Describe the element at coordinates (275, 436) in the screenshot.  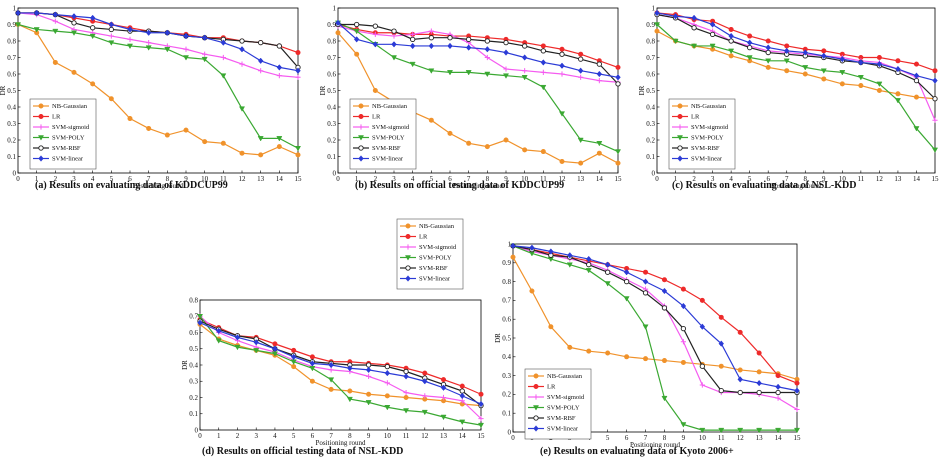
I see `x-tick-label: 4` at that location.